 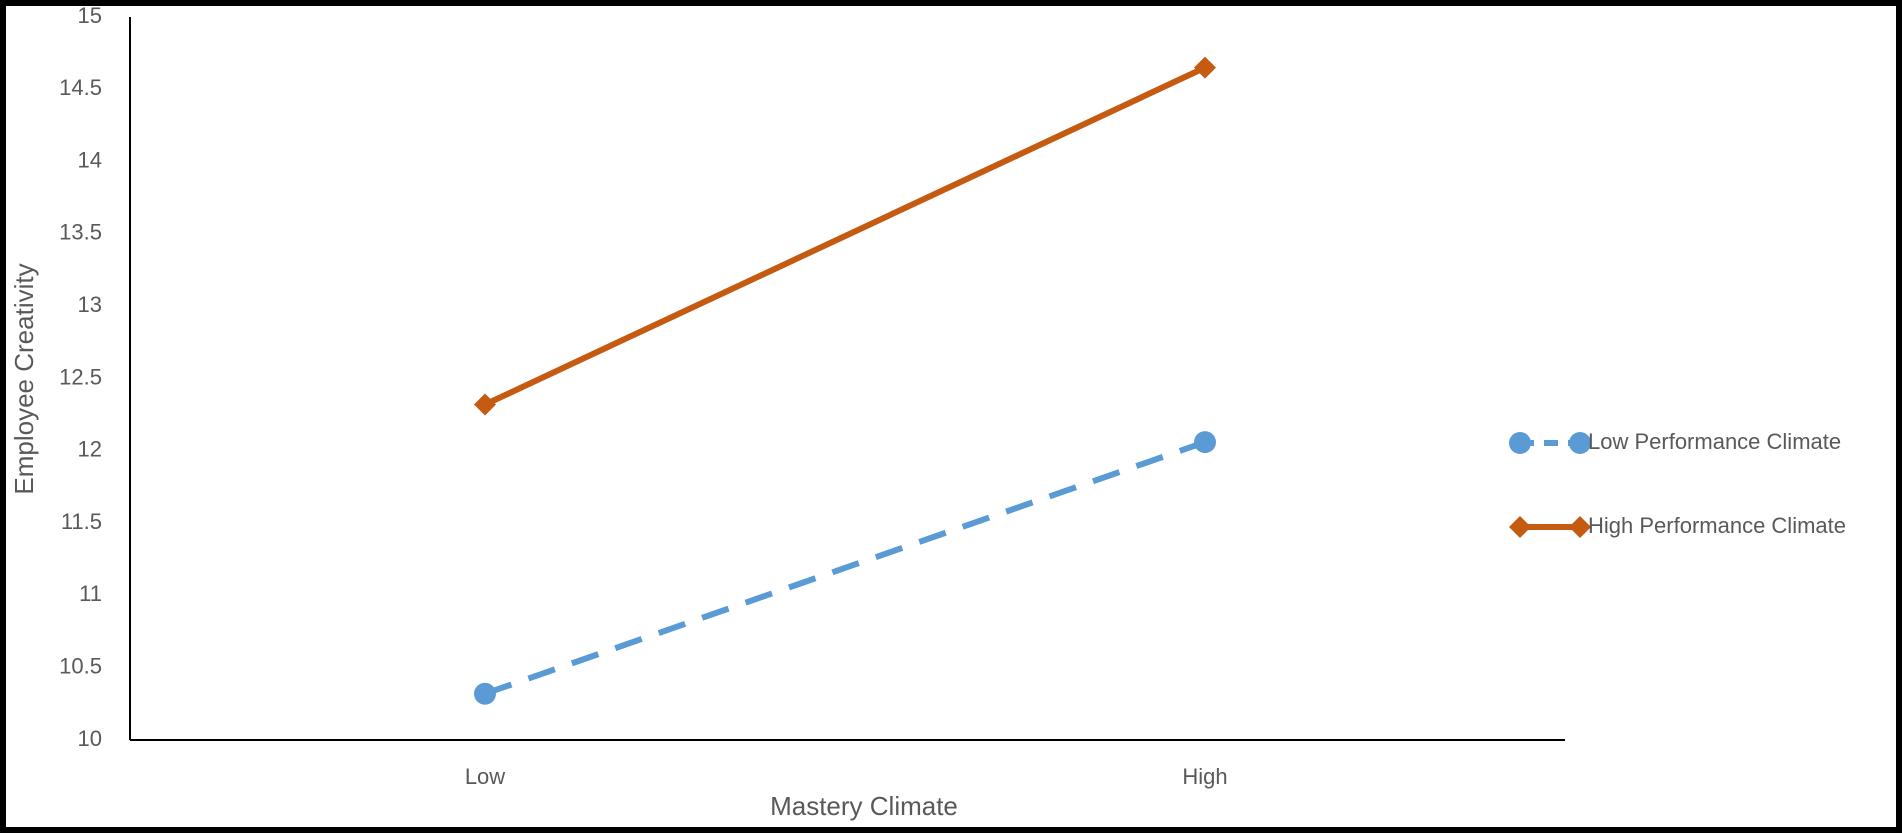 What do you see at coordinates (81, 521) in the screenshot?
I see `y-tick-label: 11.5` at bounding box center [81, 521].